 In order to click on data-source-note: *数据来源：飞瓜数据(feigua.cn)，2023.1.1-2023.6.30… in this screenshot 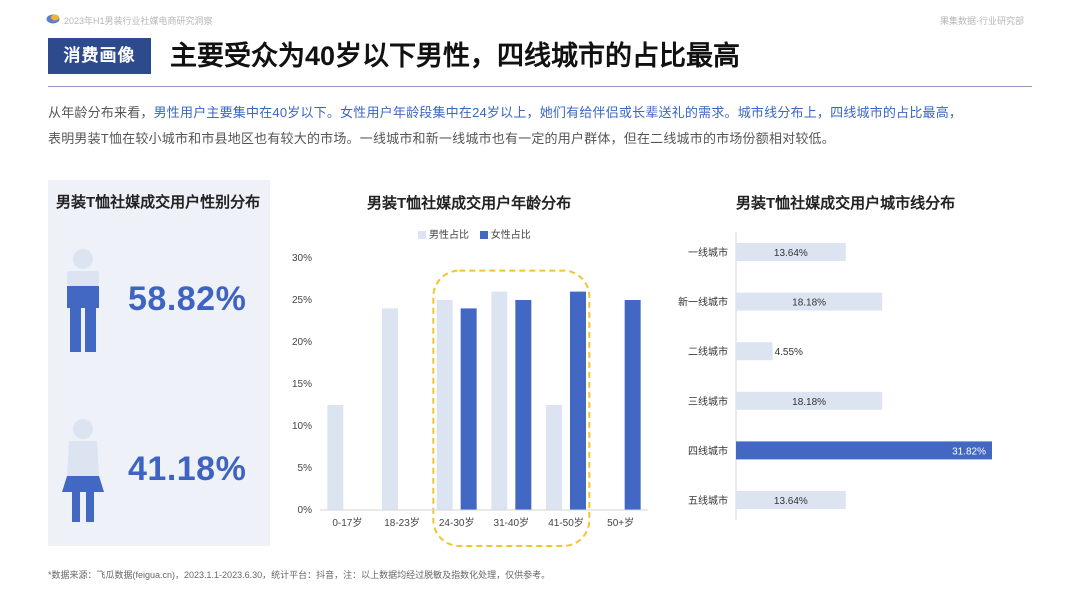, I will do `click(299, 575)`.